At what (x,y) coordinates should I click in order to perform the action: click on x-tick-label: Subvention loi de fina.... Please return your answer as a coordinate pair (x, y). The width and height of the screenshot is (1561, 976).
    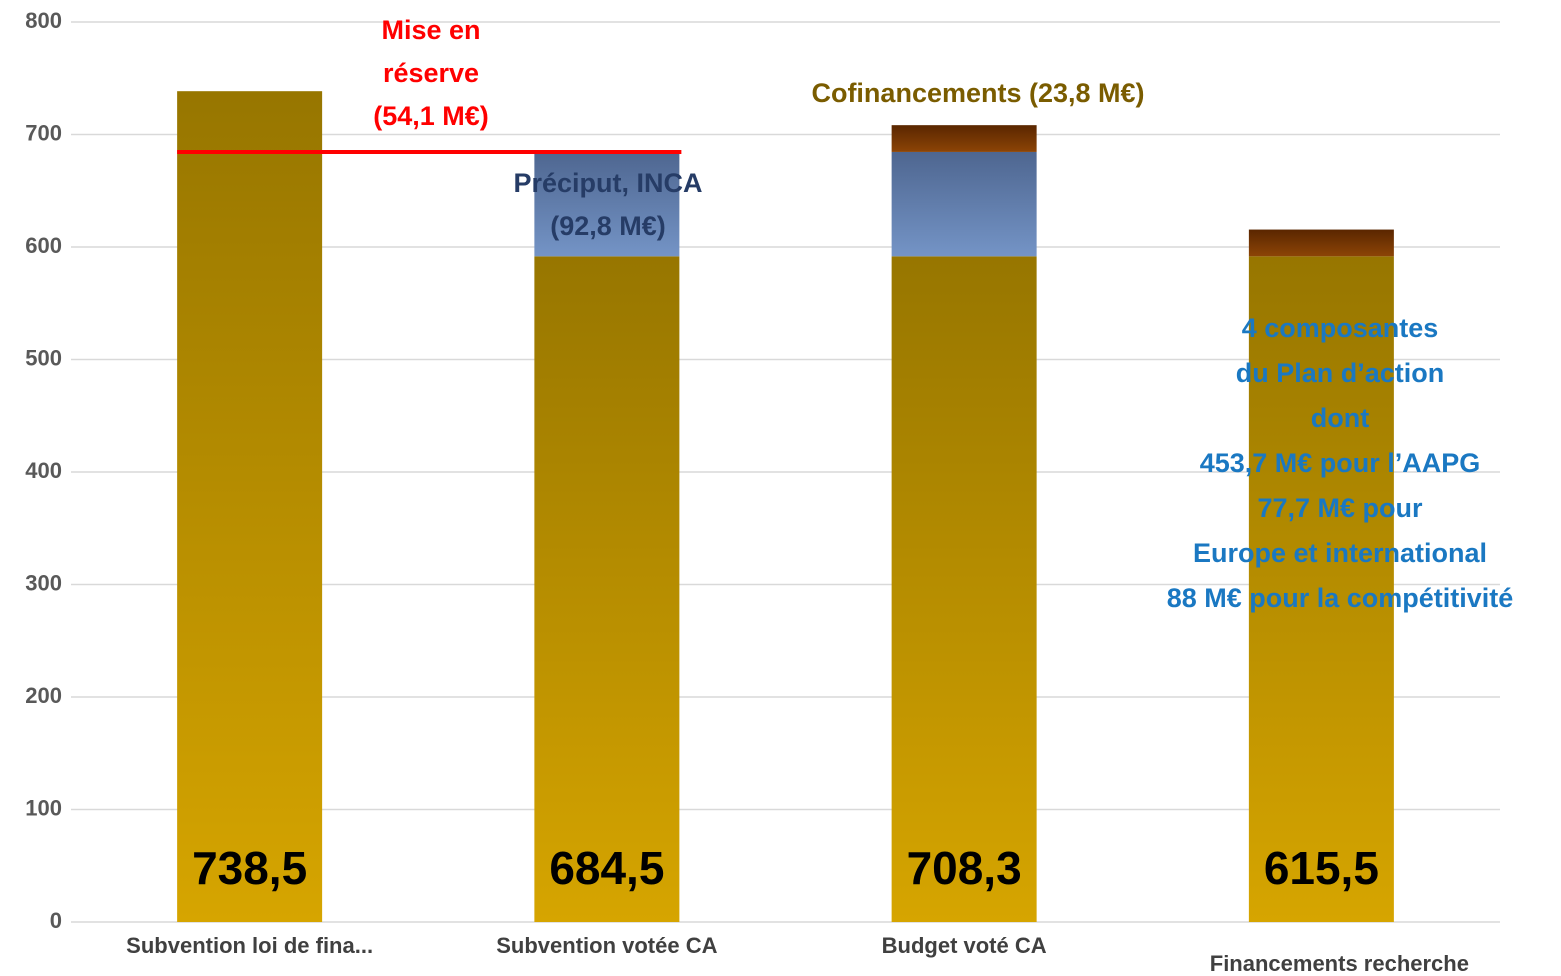
    Looking at the image, I should click on (249, 945).